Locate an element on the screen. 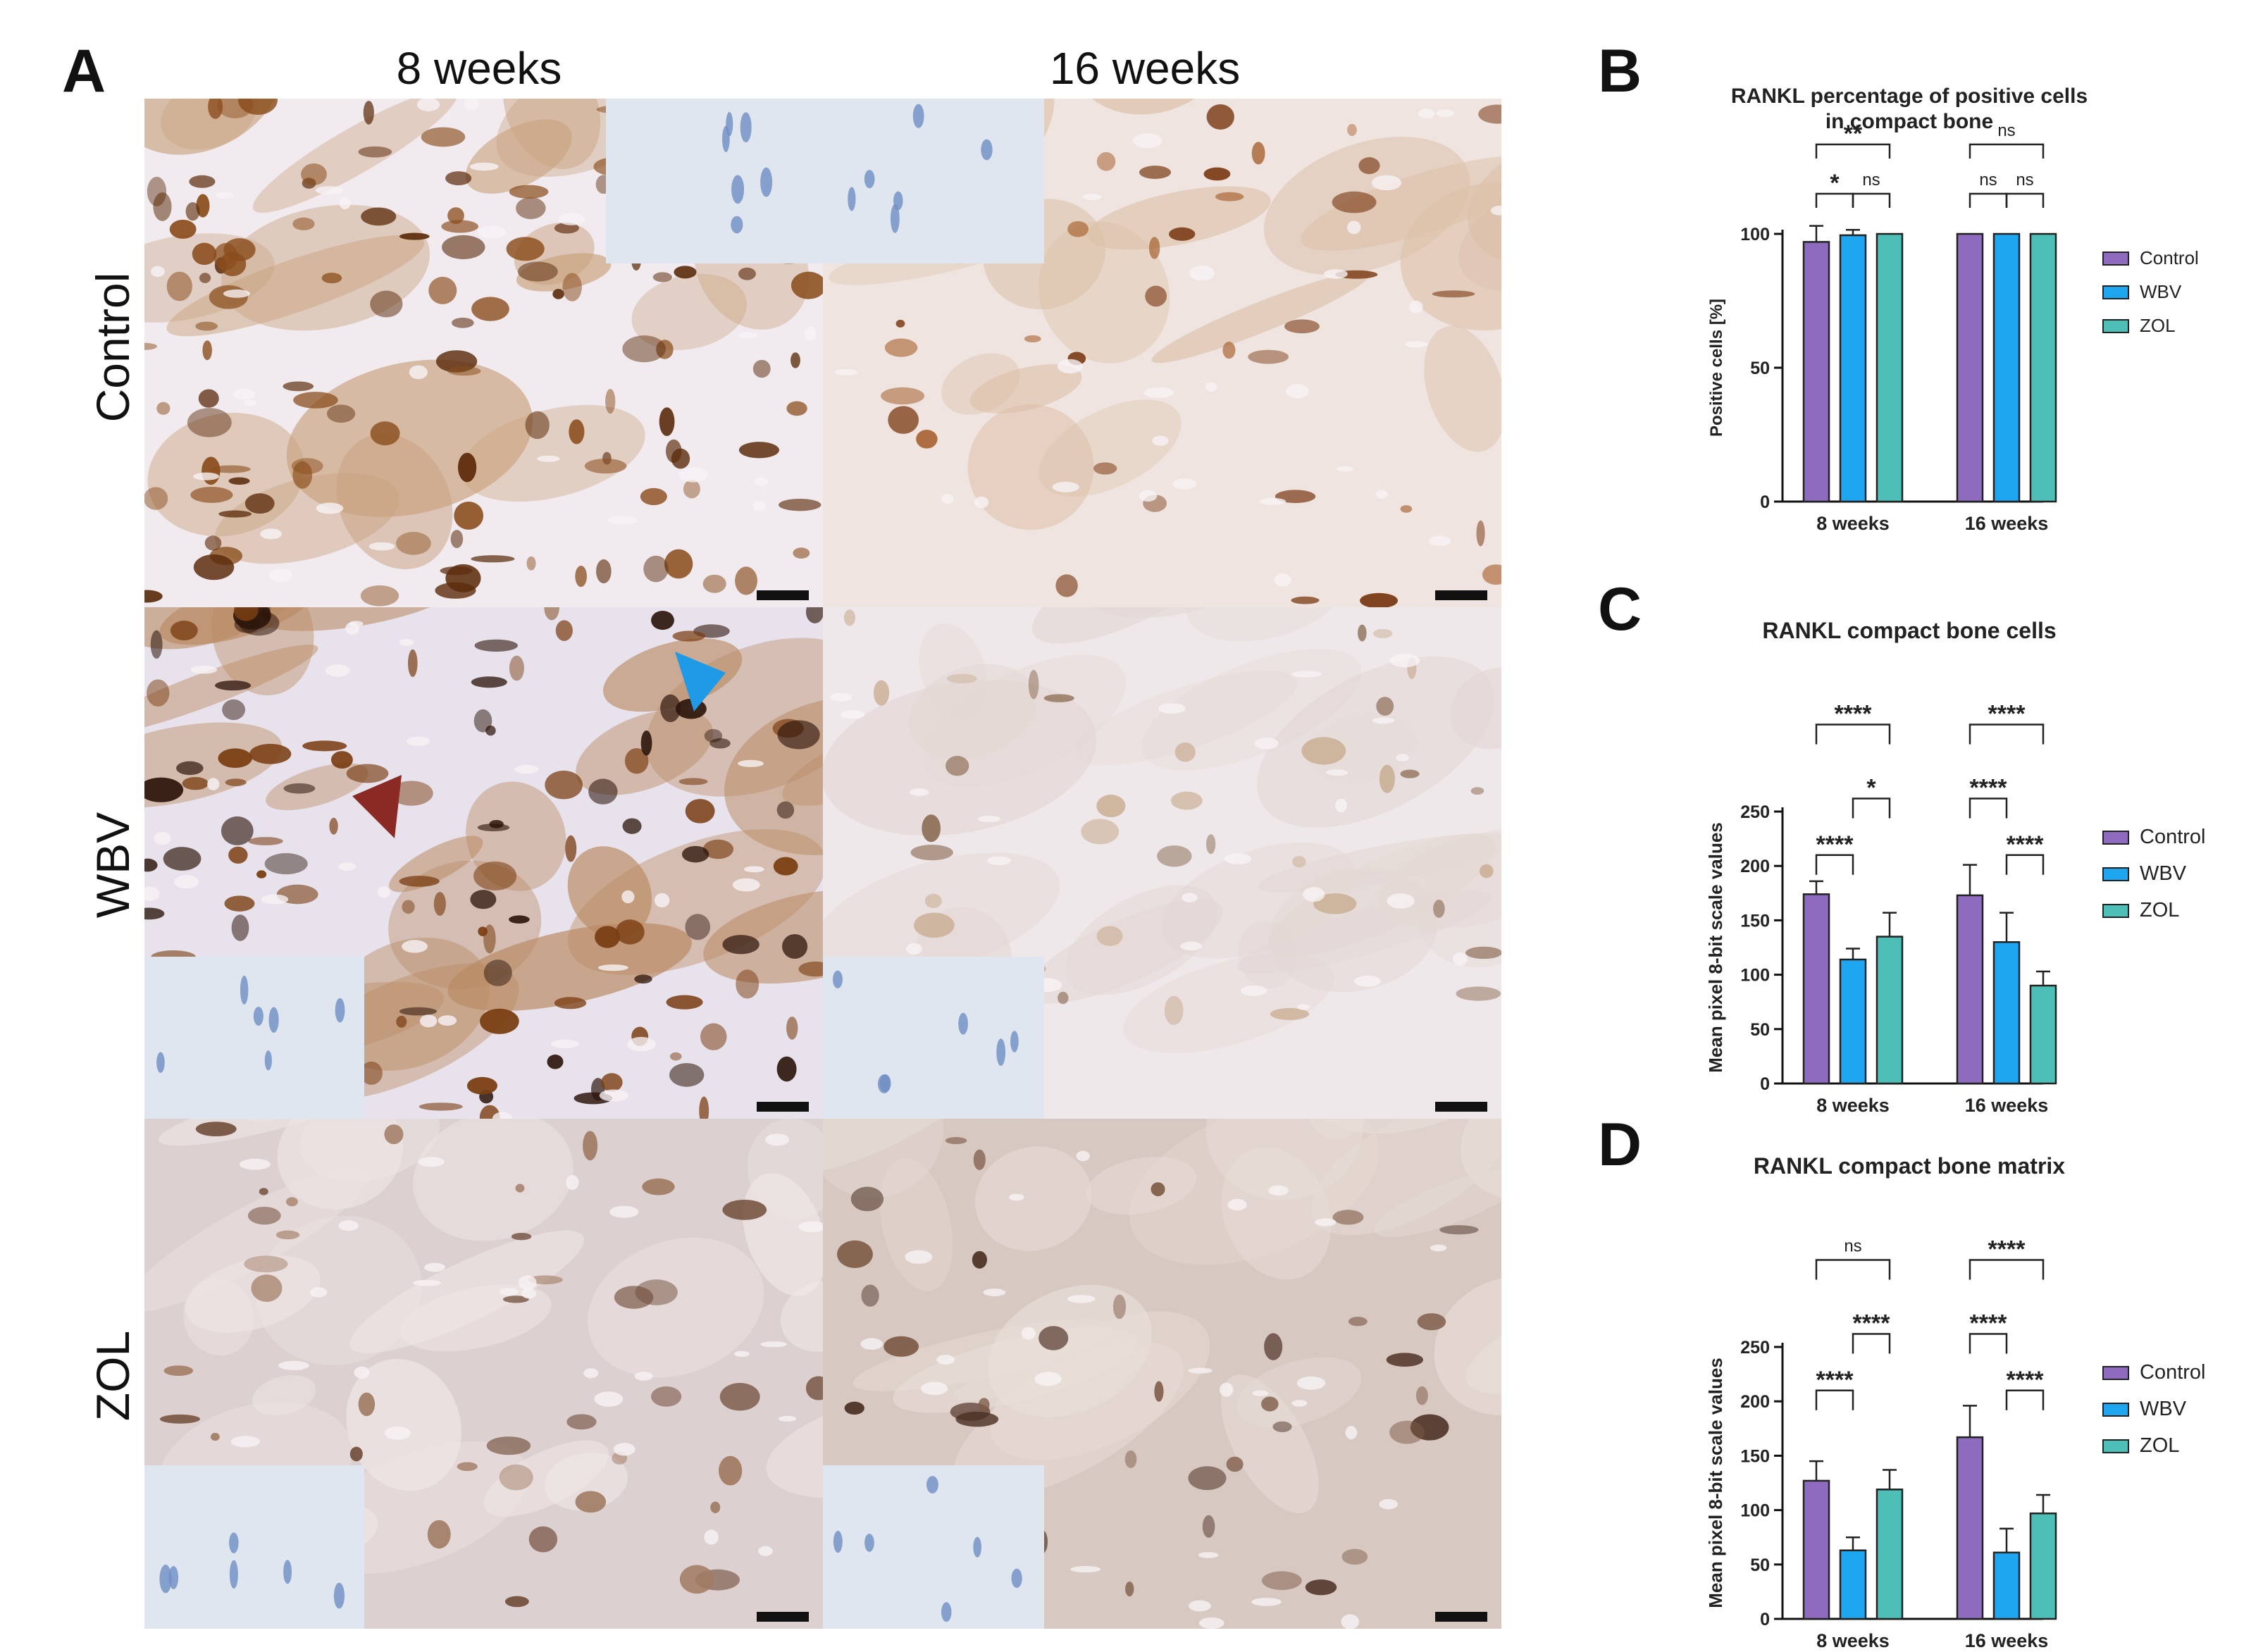 The width and height of the screenshot is (2263, 1652). row-label-wbv: WBV is located at coordinates (113, 865).